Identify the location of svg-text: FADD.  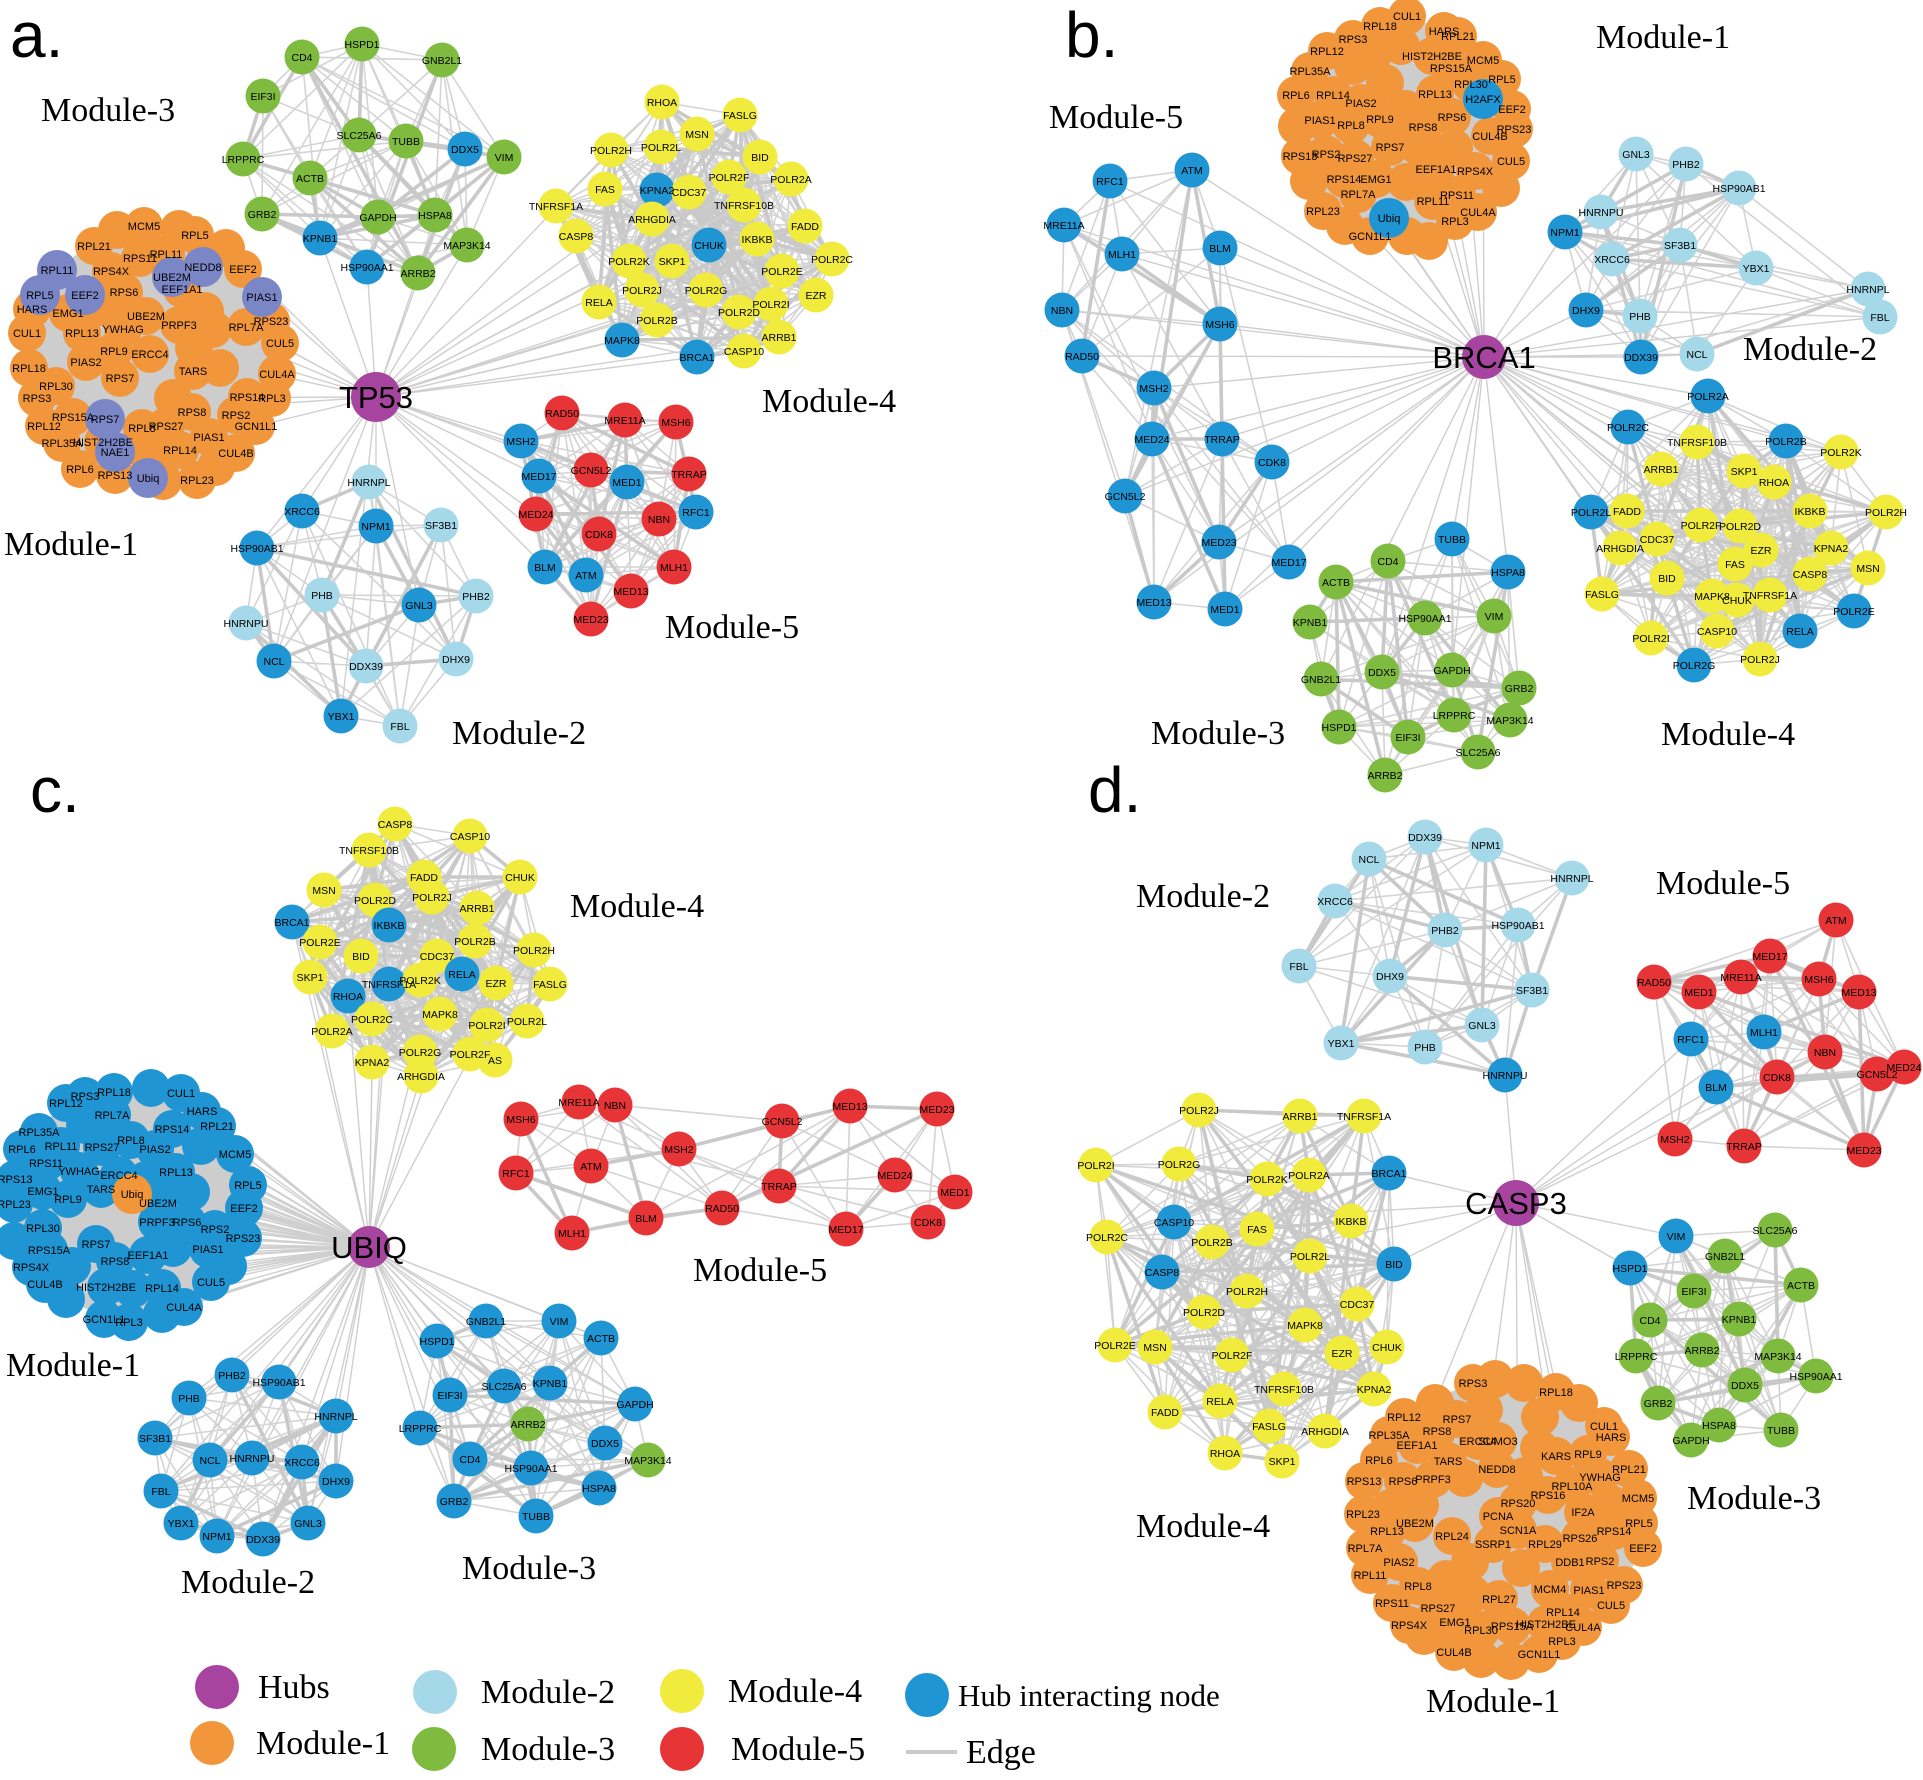
(805, 227).